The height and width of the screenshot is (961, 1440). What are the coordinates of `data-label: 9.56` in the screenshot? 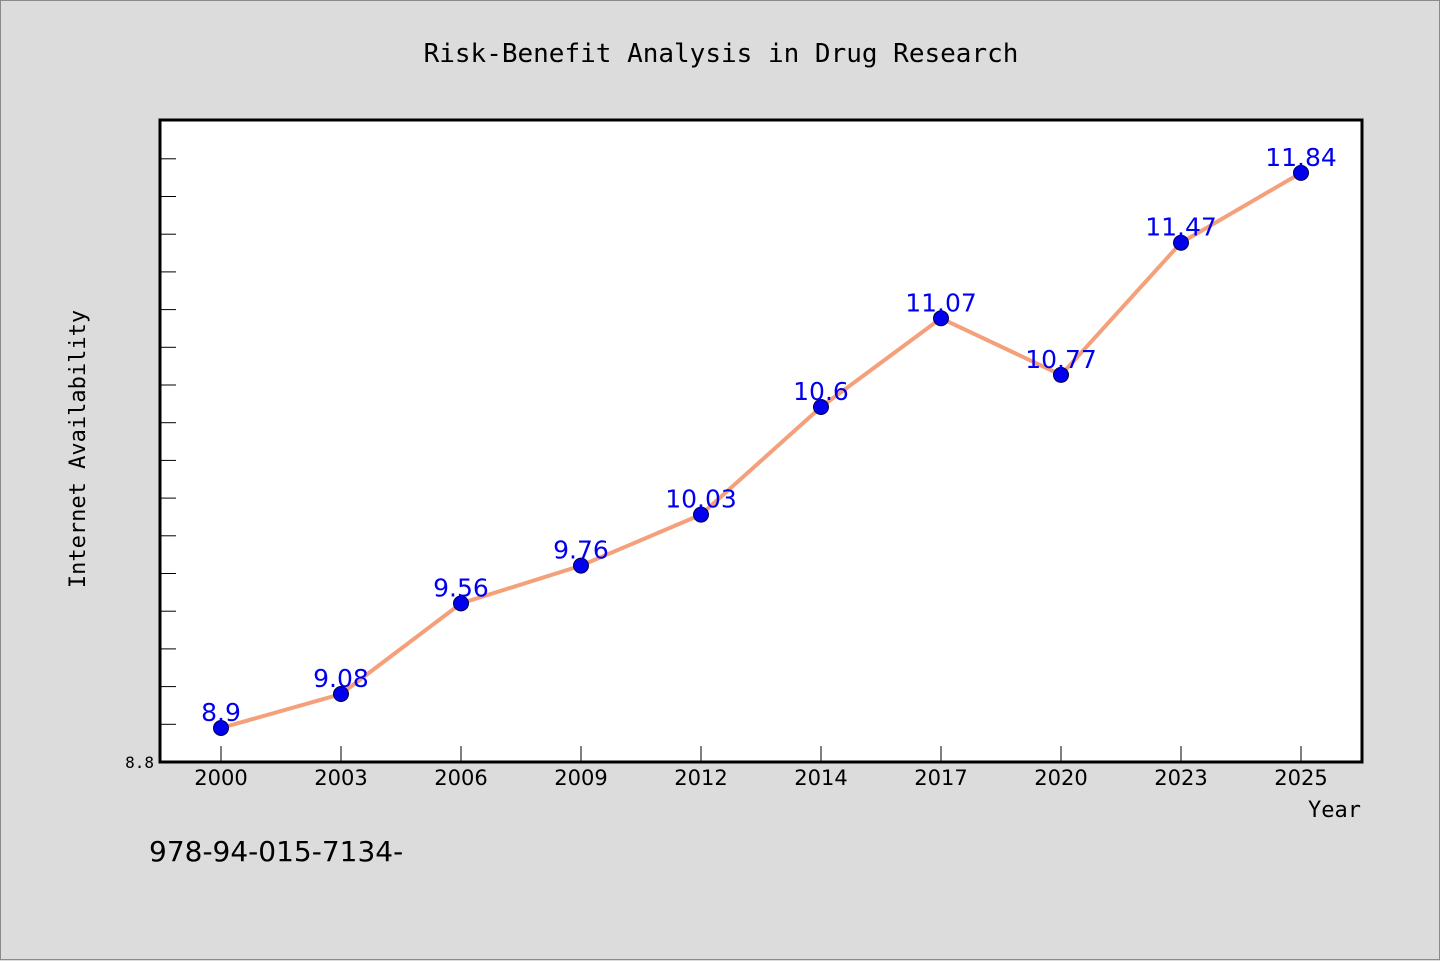 It's located at (461, 587).